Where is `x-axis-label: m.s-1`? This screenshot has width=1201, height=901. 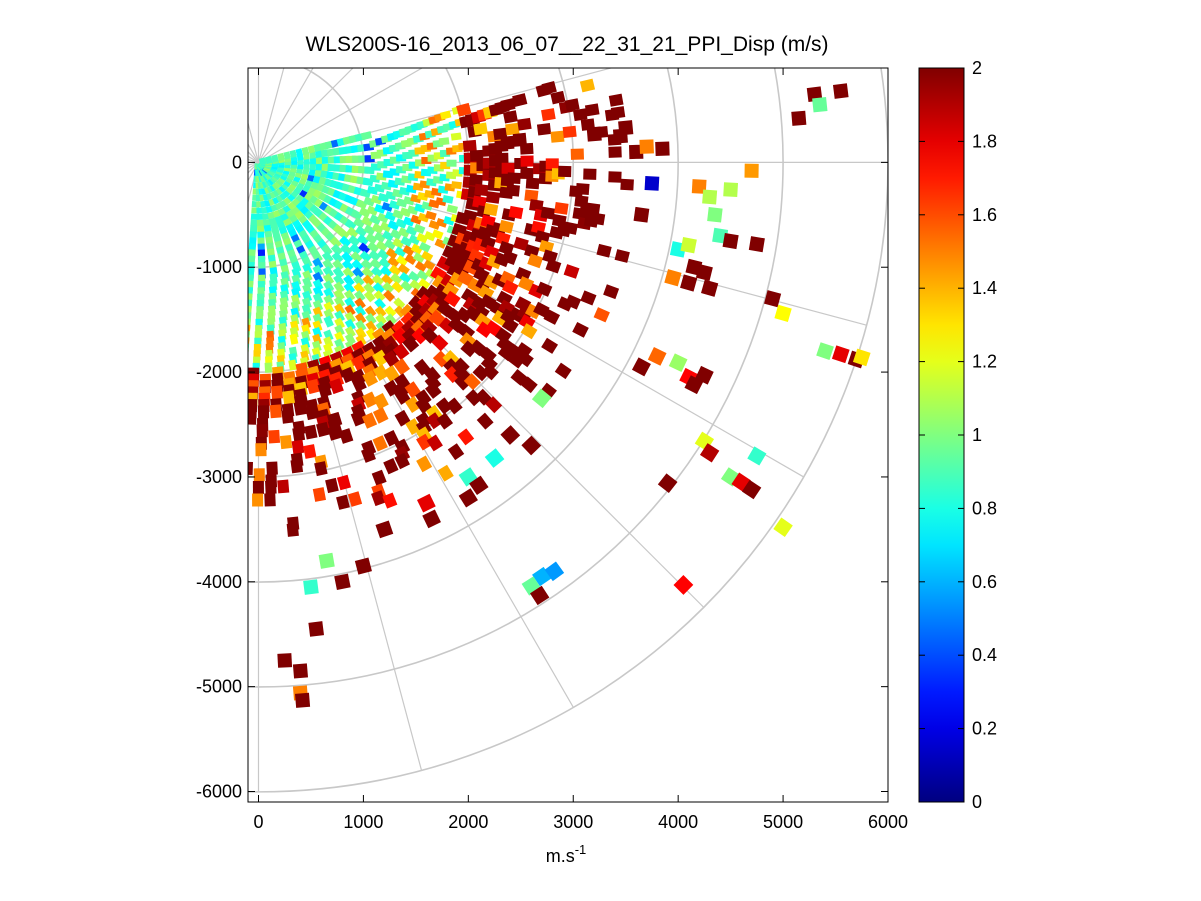
x-axis-label: m.s-1 is located at coordinates (566, 854).